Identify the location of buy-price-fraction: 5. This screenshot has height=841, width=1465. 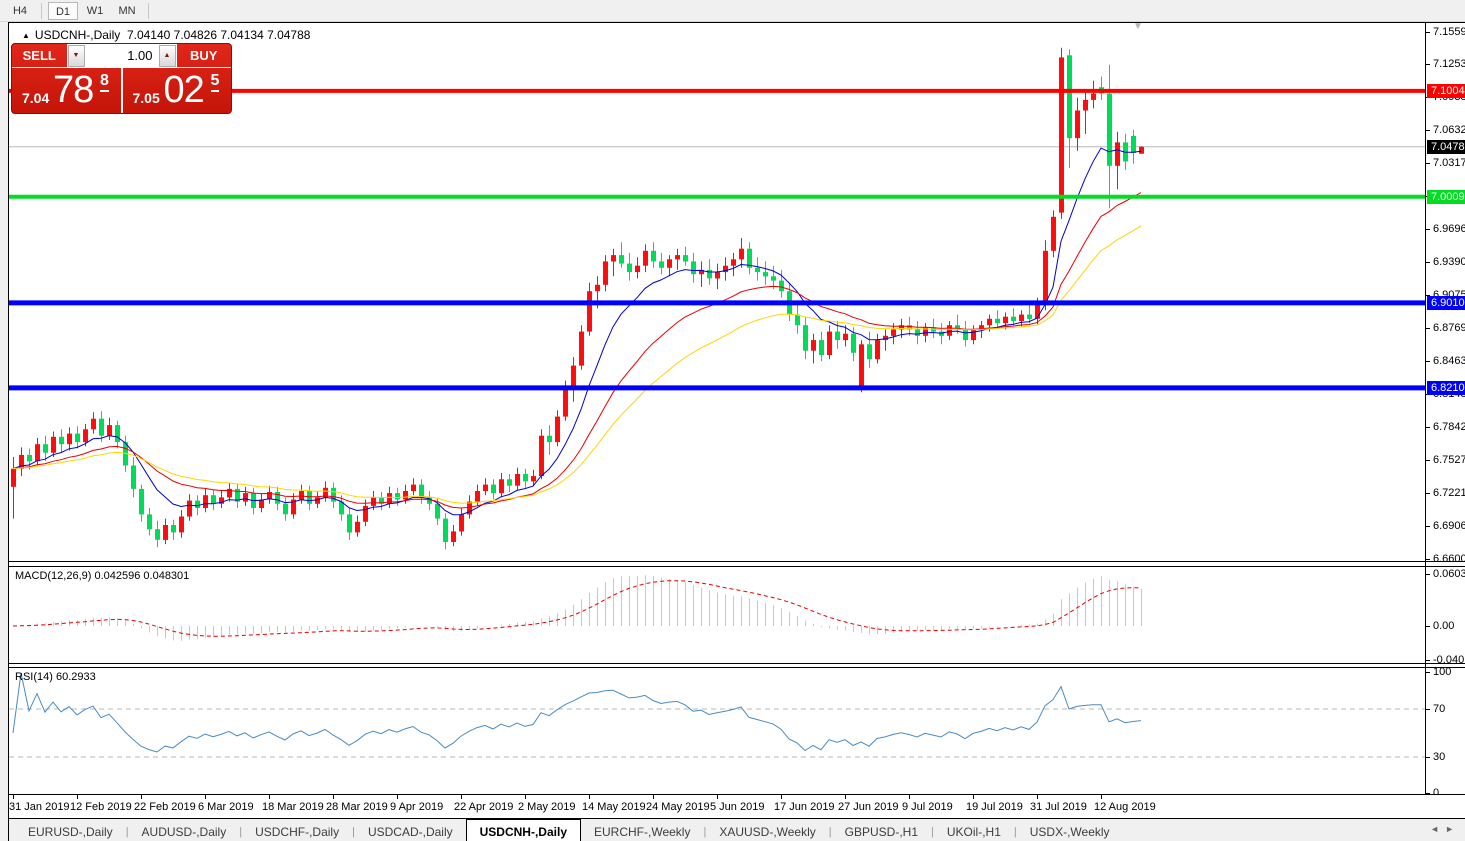
(215, 82).